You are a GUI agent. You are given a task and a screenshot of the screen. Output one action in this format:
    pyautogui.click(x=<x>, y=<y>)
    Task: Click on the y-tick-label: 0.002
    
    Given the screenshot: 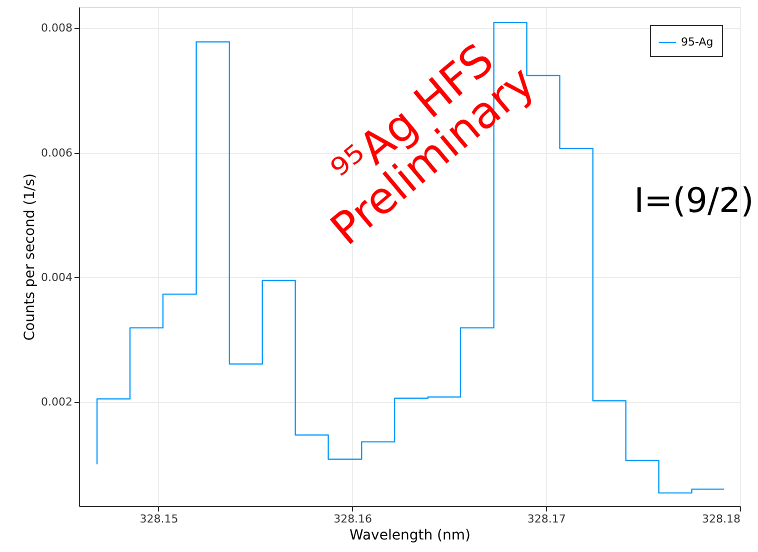 What is the action you would take?
    pyautogui.click(x=56, y=401)
    